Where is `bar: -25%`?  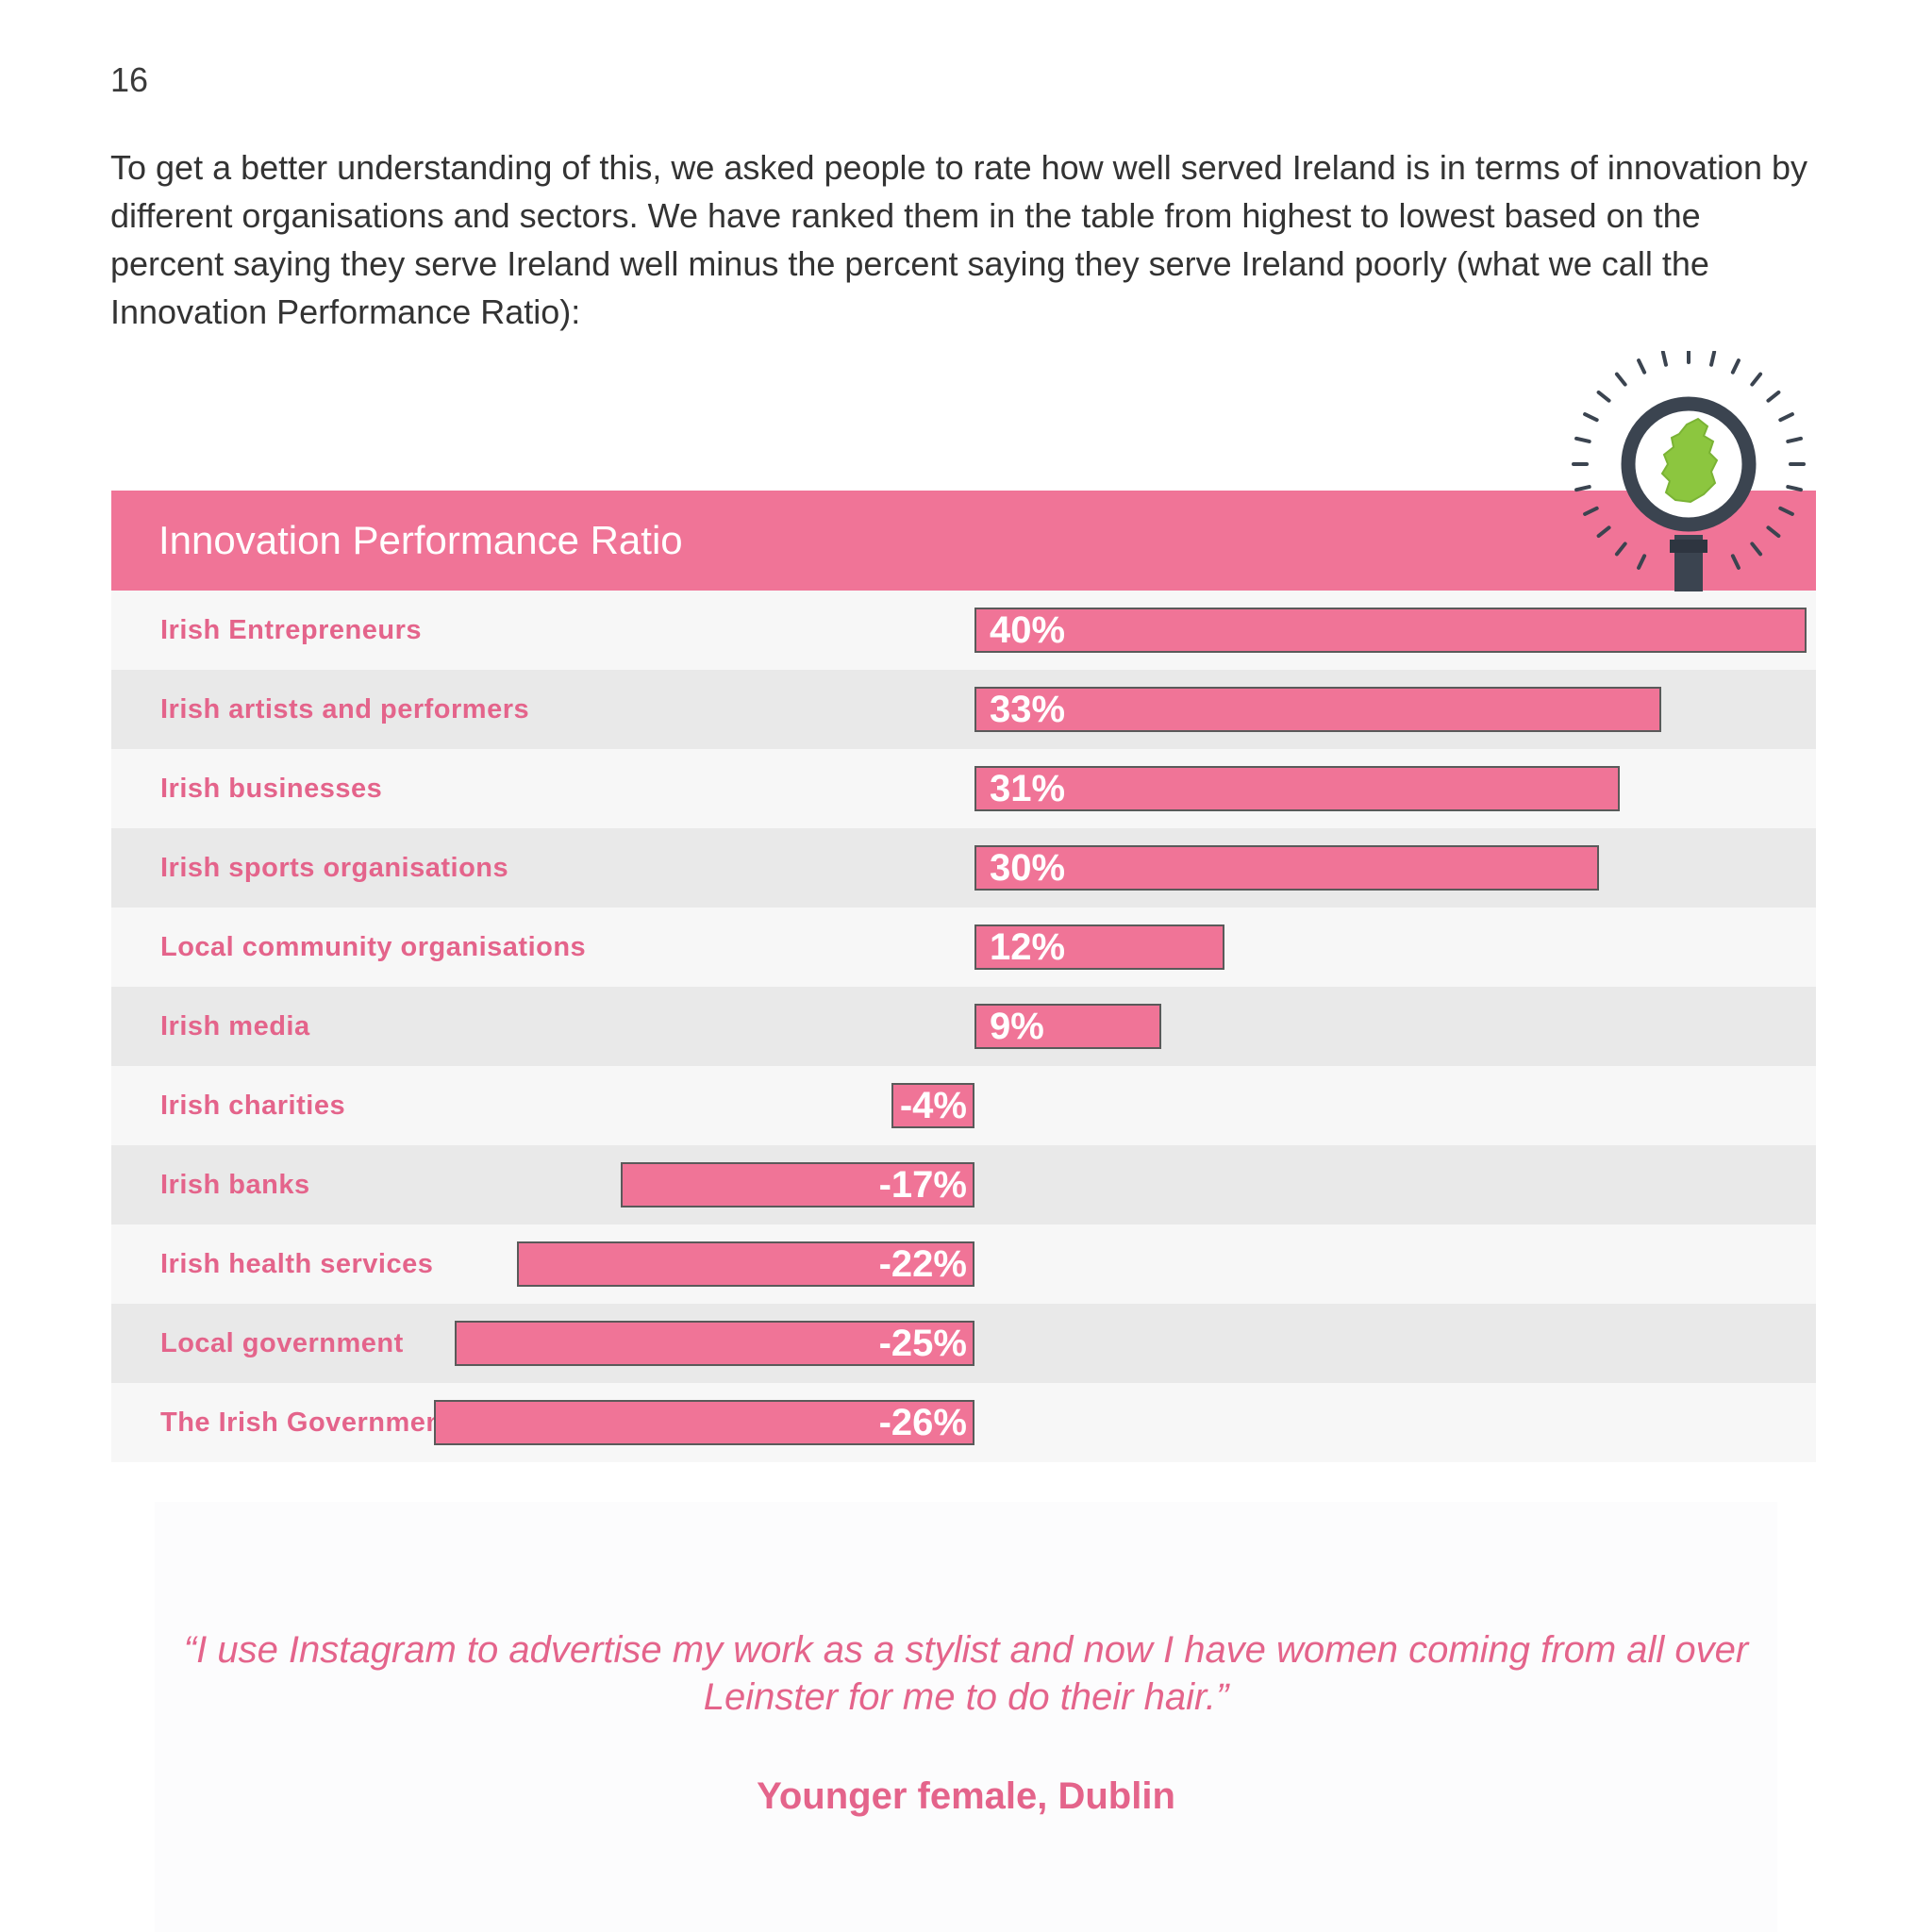
bar: -25% is located at coordinates (714, 1343).